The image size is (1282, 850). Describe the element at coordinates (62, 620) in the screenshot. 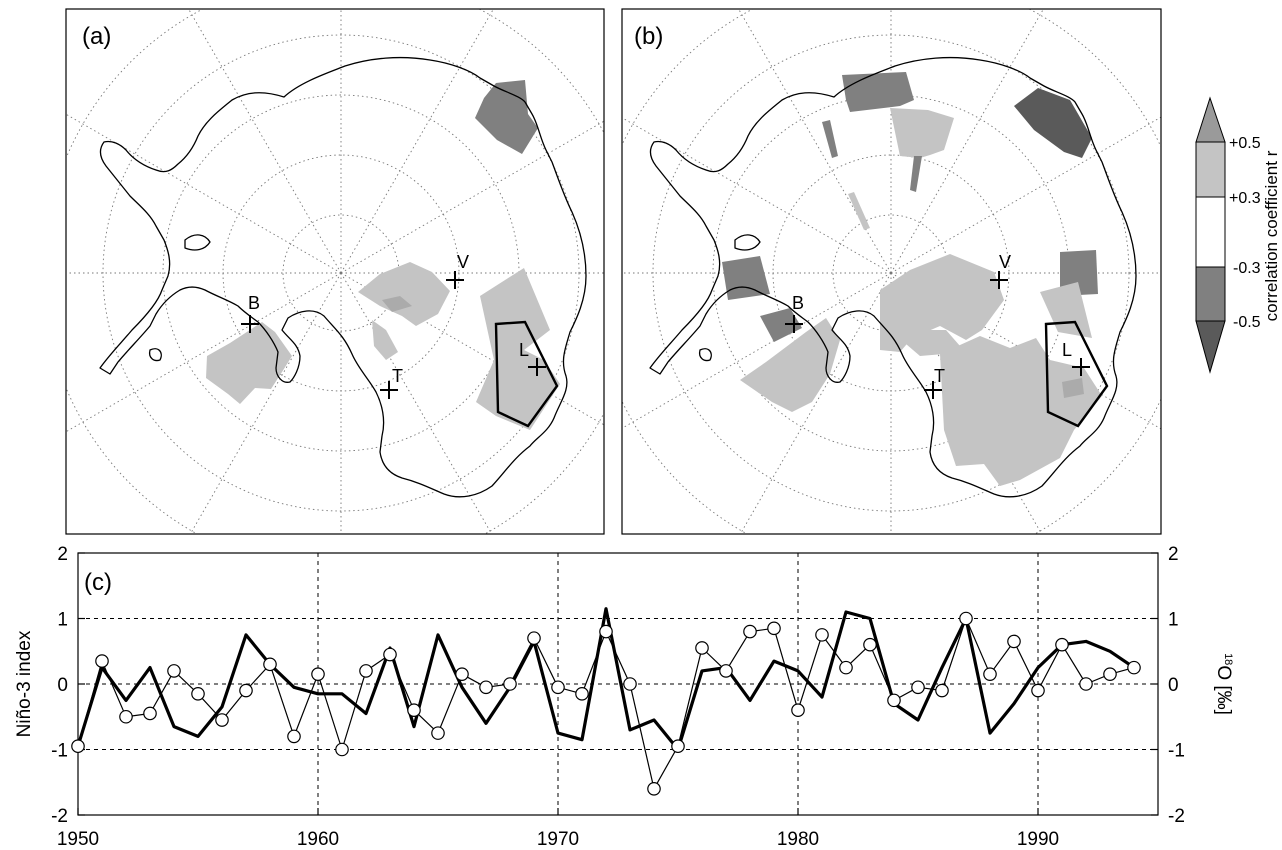

I see `y-tick-label-left: 1` at that location.